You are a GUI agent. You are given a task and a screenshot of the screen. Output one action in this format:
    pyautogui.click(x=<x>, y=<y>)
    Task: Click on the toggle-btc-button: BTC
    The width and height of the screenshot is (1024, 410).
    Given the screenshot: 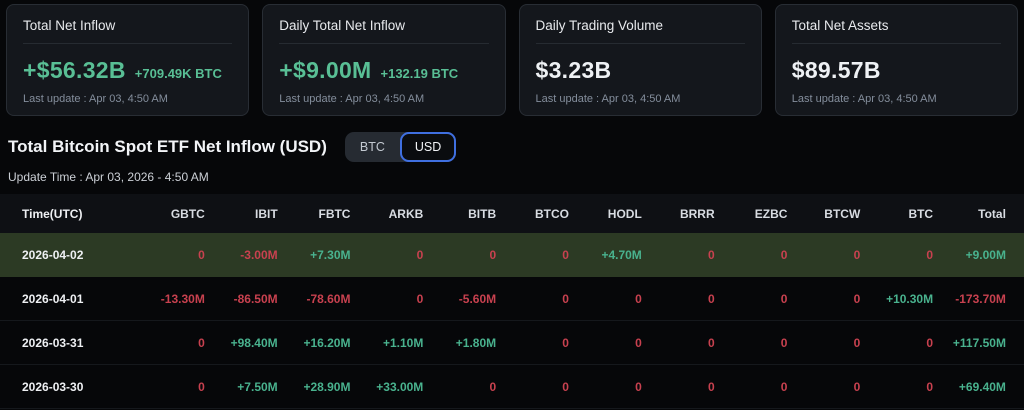 What is the action you would take?
    pyautogui.click(x=372, y=147)
    